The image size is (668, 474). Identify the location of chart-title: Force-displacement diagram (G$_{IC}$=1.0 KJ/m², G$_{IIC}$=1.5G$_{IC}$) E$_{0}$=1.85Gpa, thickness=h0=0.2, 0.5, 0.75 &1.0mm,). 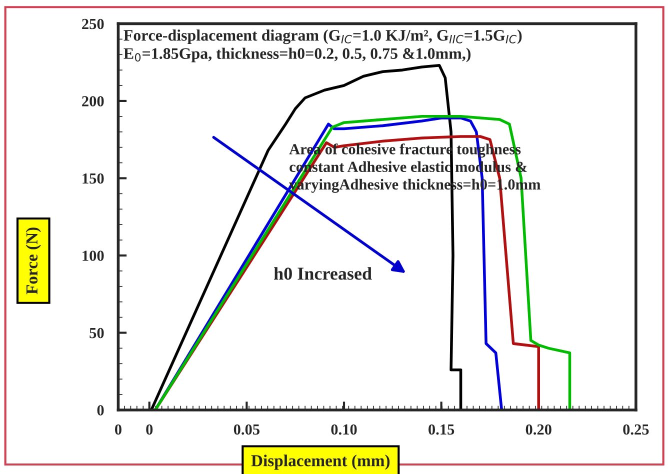
(323, 45).